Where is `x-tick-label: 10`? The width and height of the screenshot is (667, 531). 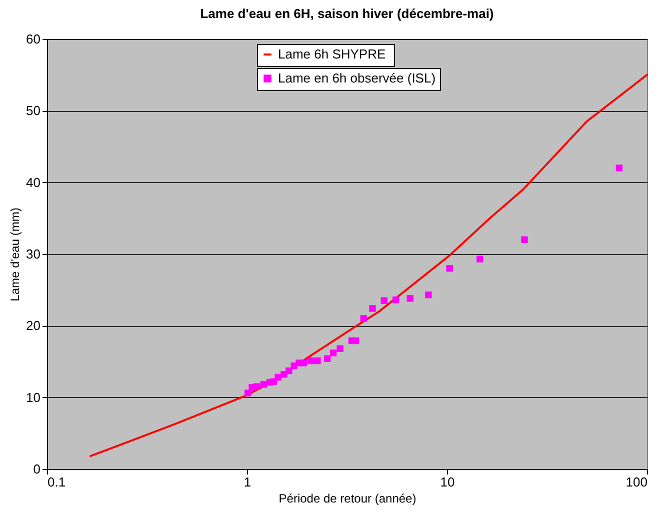
x-tick-label: 10 is located at coordinates (447, 482).